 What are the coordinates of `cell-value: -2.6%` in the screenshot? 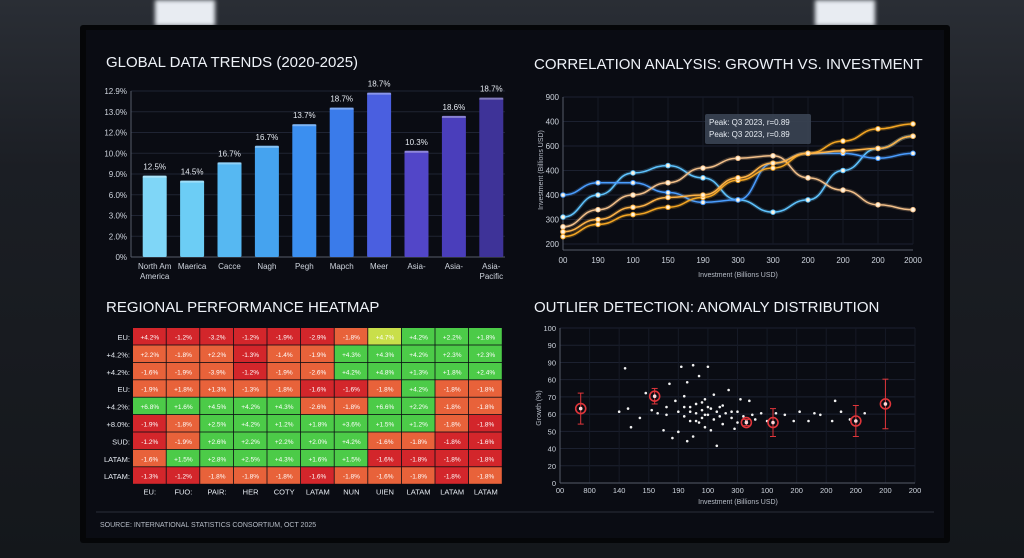 It's located at (317, 407).